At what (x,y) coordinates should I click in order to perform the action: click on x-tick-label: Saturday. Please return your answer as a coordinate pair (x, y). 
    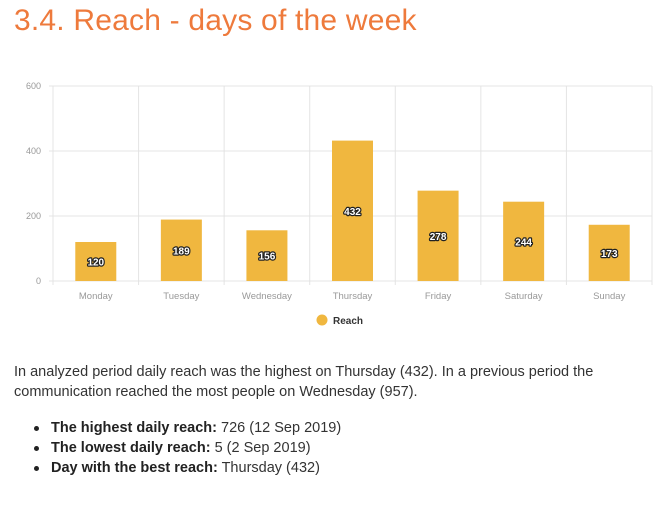
    Looking at the image, I should click on (524, 296).